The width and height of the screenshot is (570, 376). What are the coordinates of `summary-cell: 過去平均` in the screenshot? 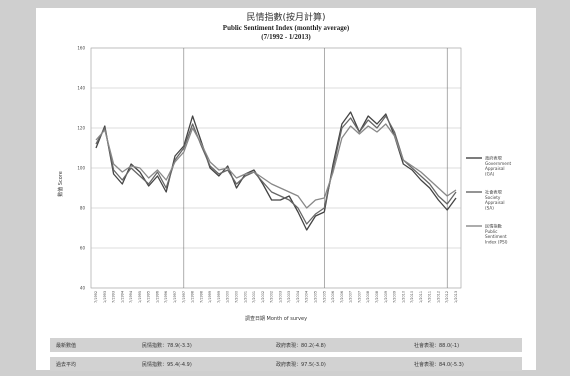 It's located at (66, 364).